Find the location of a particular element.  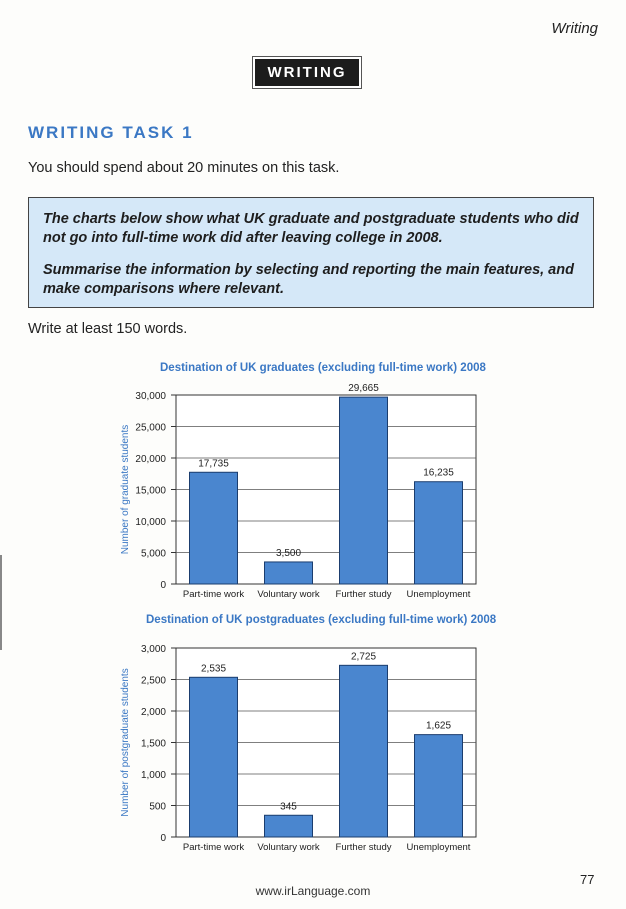

graduates-category-label: Part-time work is located at coordinates (213, 594).